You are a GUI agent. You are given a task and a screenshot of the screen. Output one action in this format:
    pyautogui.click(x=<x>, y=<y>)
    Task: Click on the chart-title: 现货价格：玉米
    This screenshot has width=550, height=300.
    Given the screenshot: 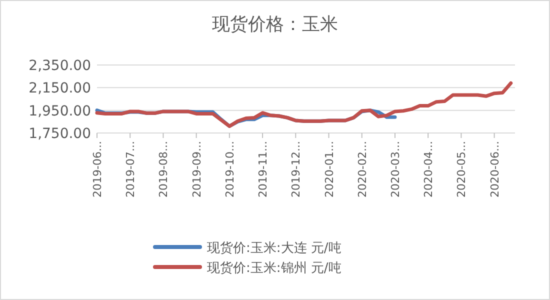 What is the action you would take?
    pyautogui.click(x=275, y=24)
    